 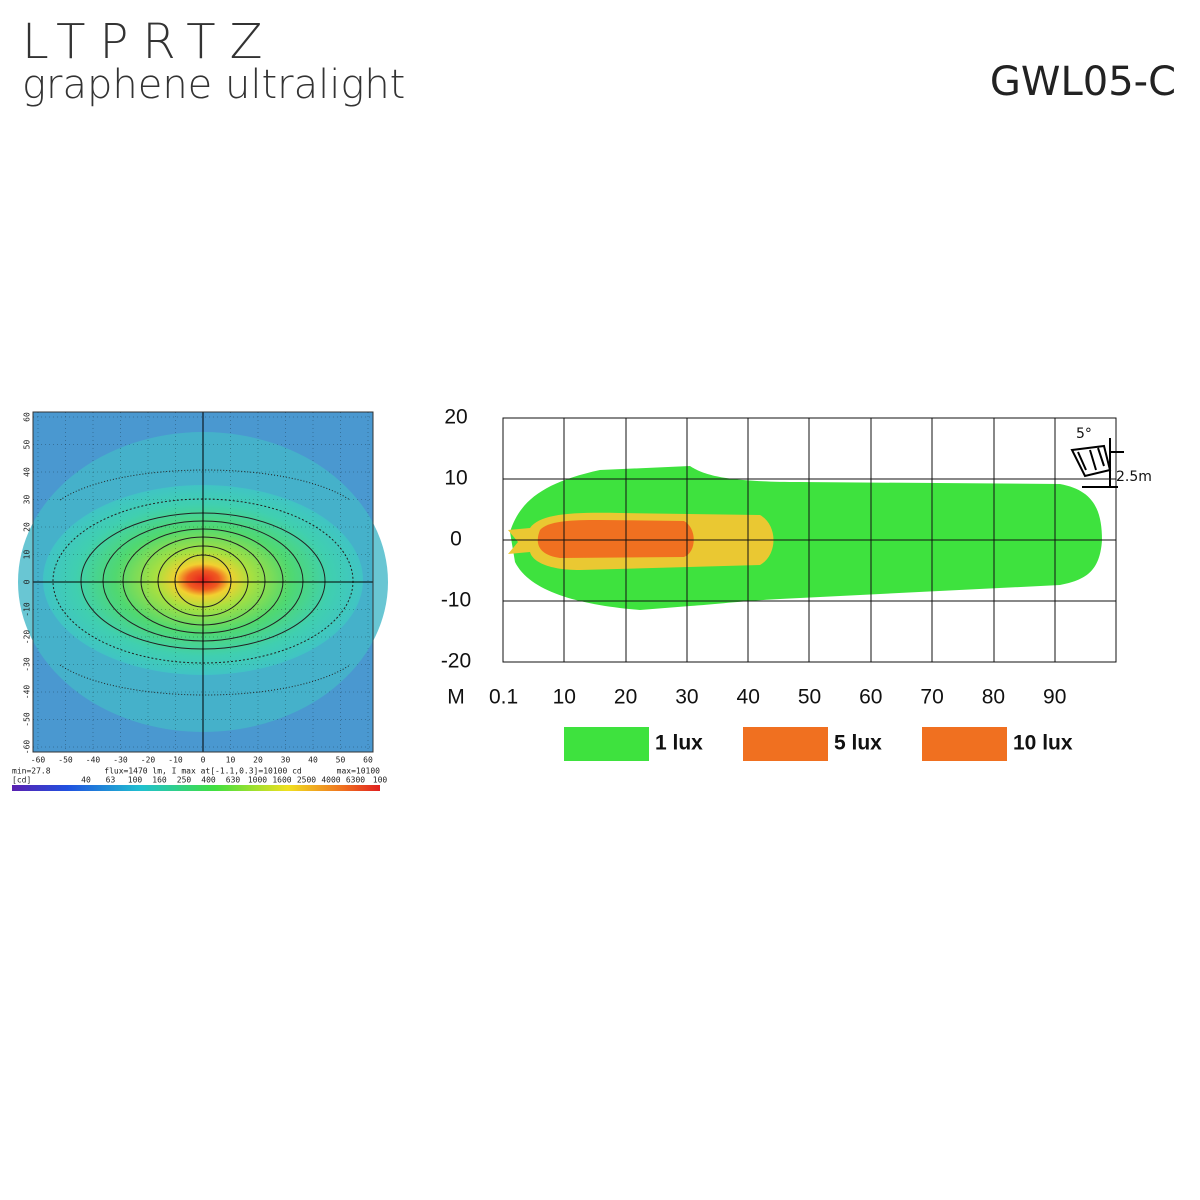 I want to click on model: GWL05-C, so click(x=1083, y=82).